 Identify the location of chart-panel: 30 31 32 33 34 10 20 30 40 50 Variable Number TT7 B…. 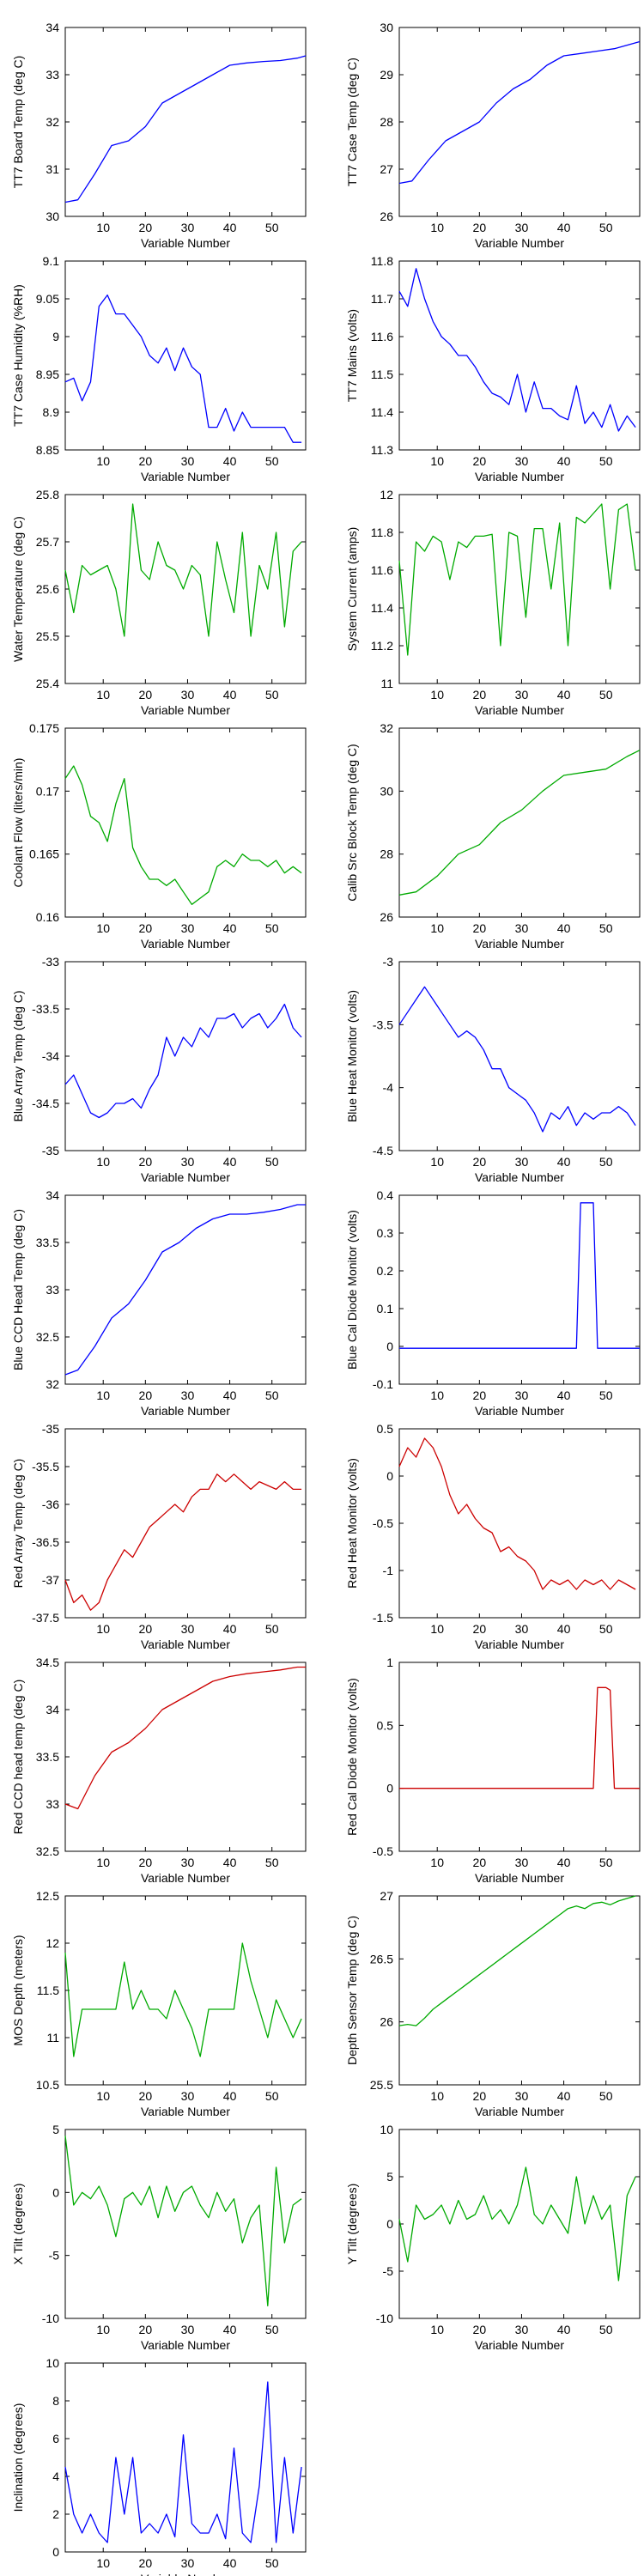
(159, 135).